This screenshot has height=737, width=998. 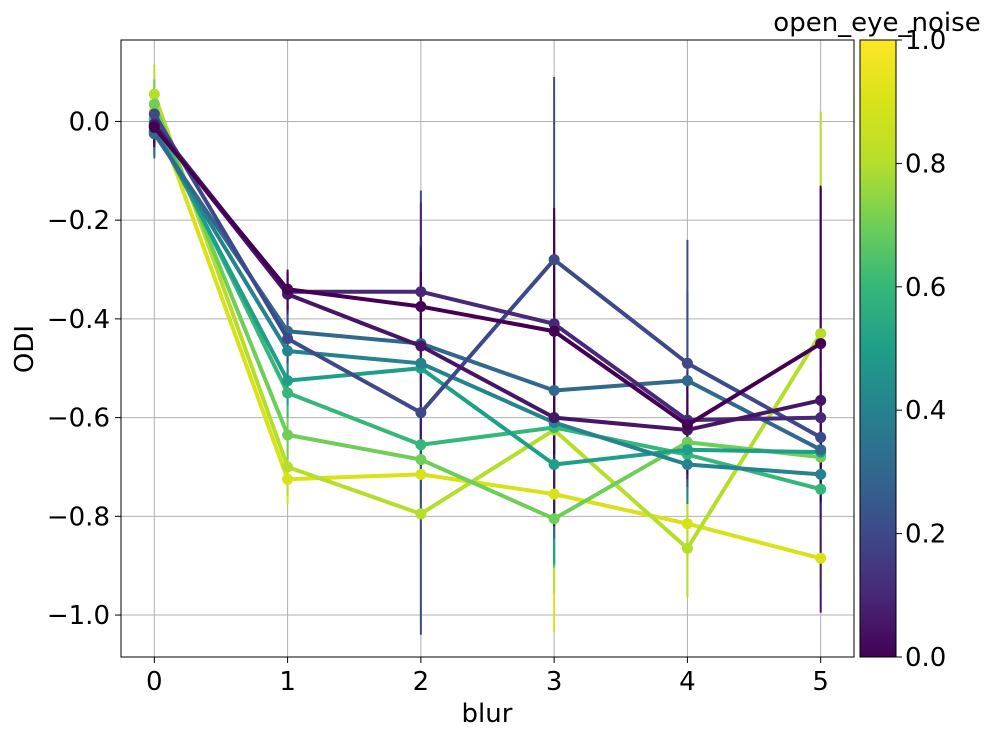 I want to click on y-ticks: 0.0 −0.2 −0.4 −0.6 −0.8 −1.0, so click(x=84, y=369).